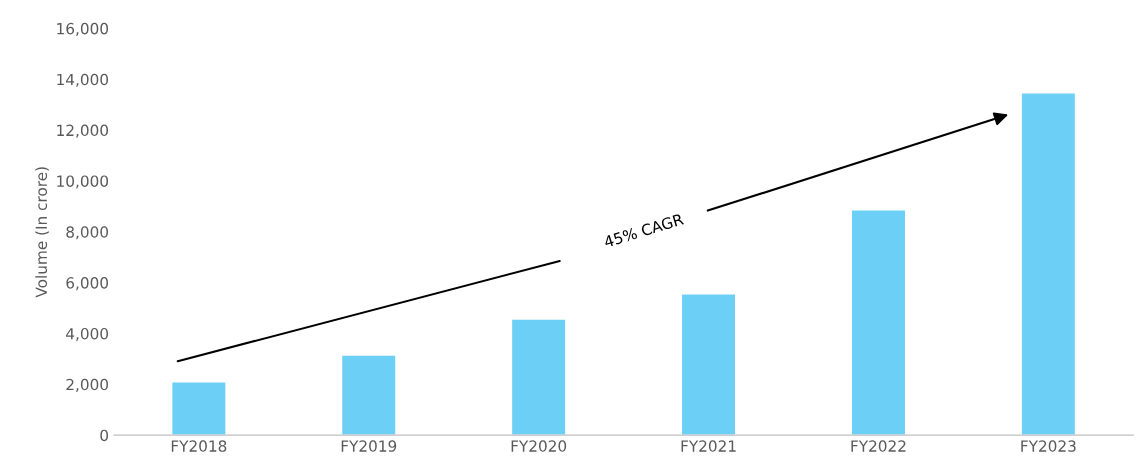 The image size is (1139, 473). What do you see at coordinates (83, 29) in the screenshot?
I see `y-tick-label: 16,000` at bounding box center [83, 29].